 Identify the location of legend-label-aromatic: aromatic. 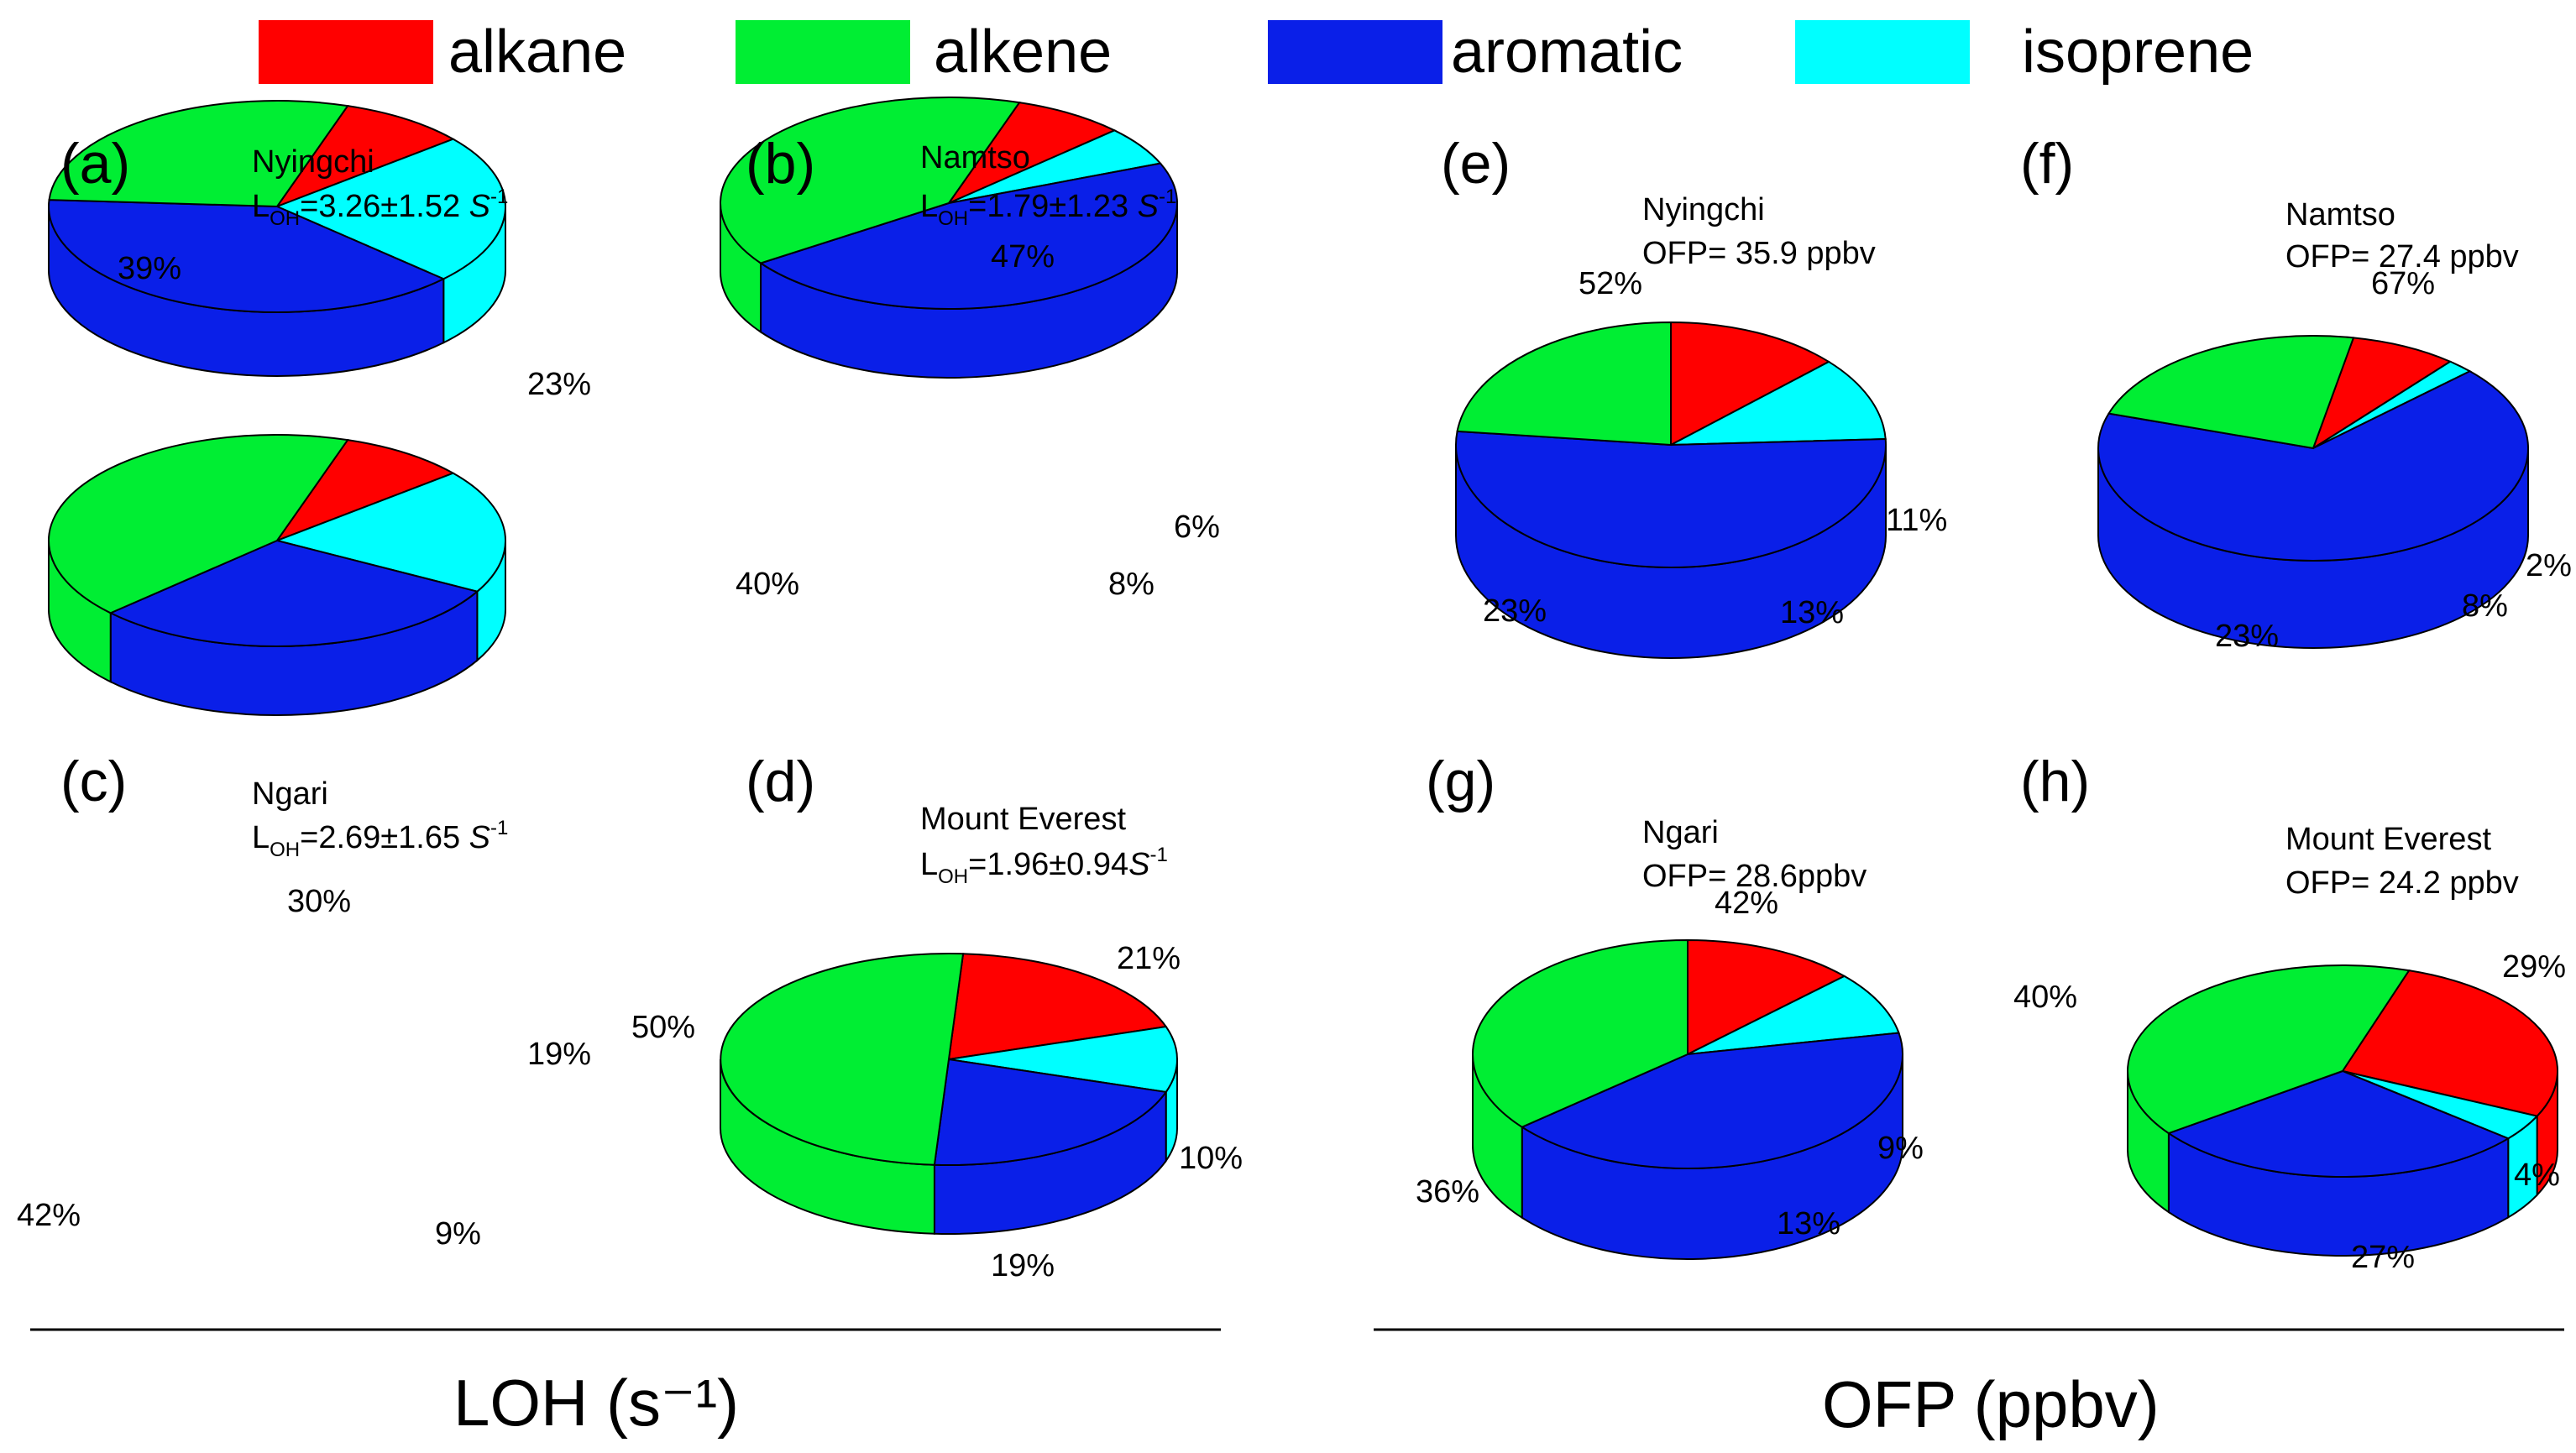
(1567, 52).